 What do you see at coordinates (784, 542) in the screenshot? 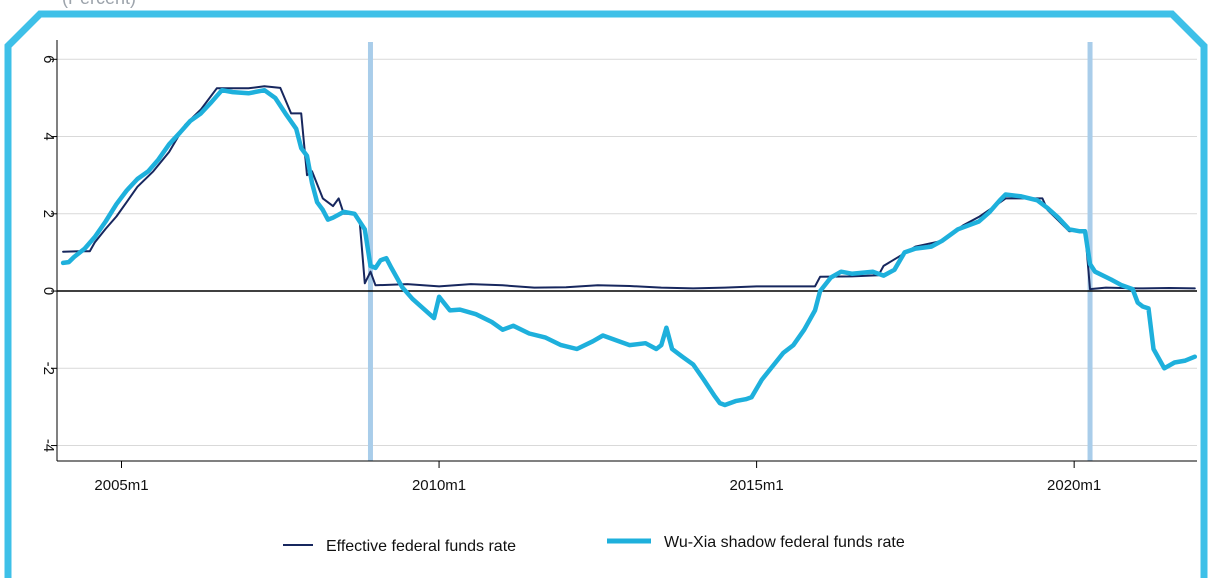
I see `legend-label-shadow-rate: Wu-Xia shadow federal funds rate` at bounding box center [784, 542].